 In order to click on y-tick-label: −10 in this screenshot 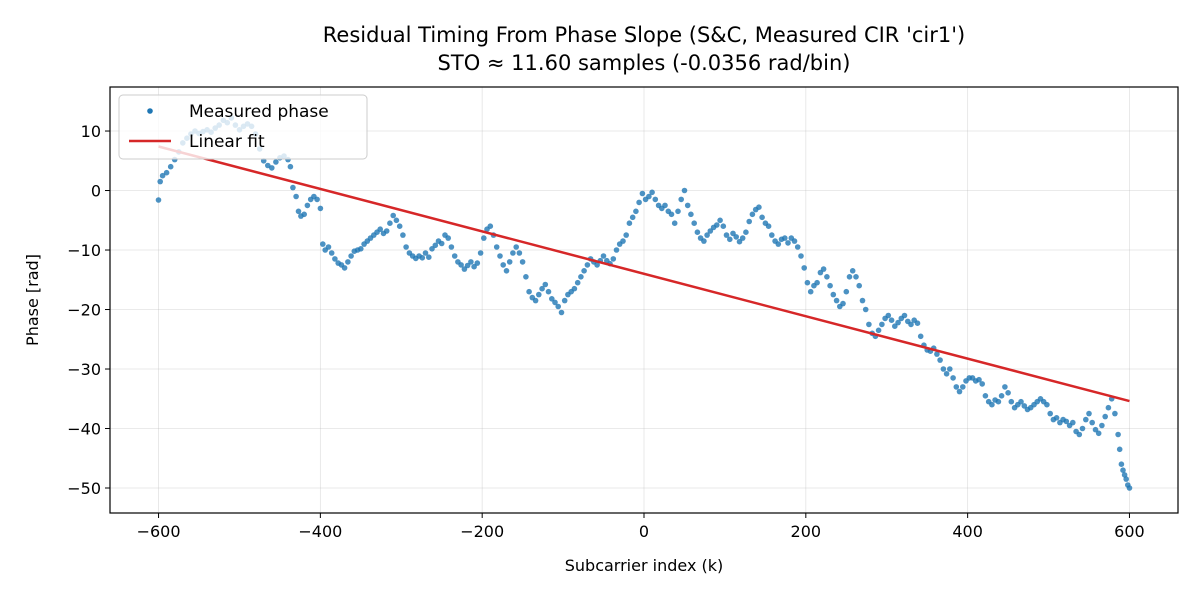, I will do `click(84, 250)`.